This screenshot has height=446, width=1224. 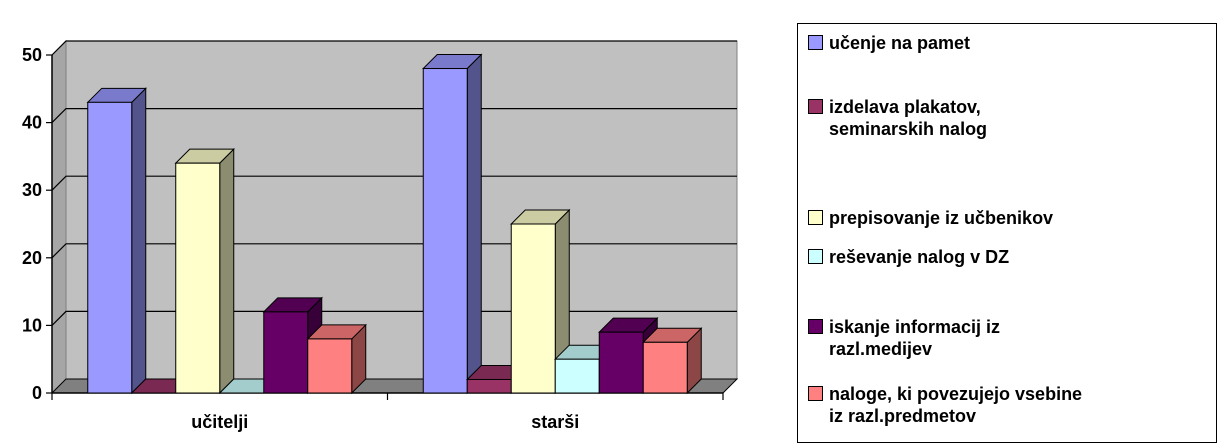 I want to click on legend-item: iskanje informacij iz razl.medijev, so click(x=904, y=338).